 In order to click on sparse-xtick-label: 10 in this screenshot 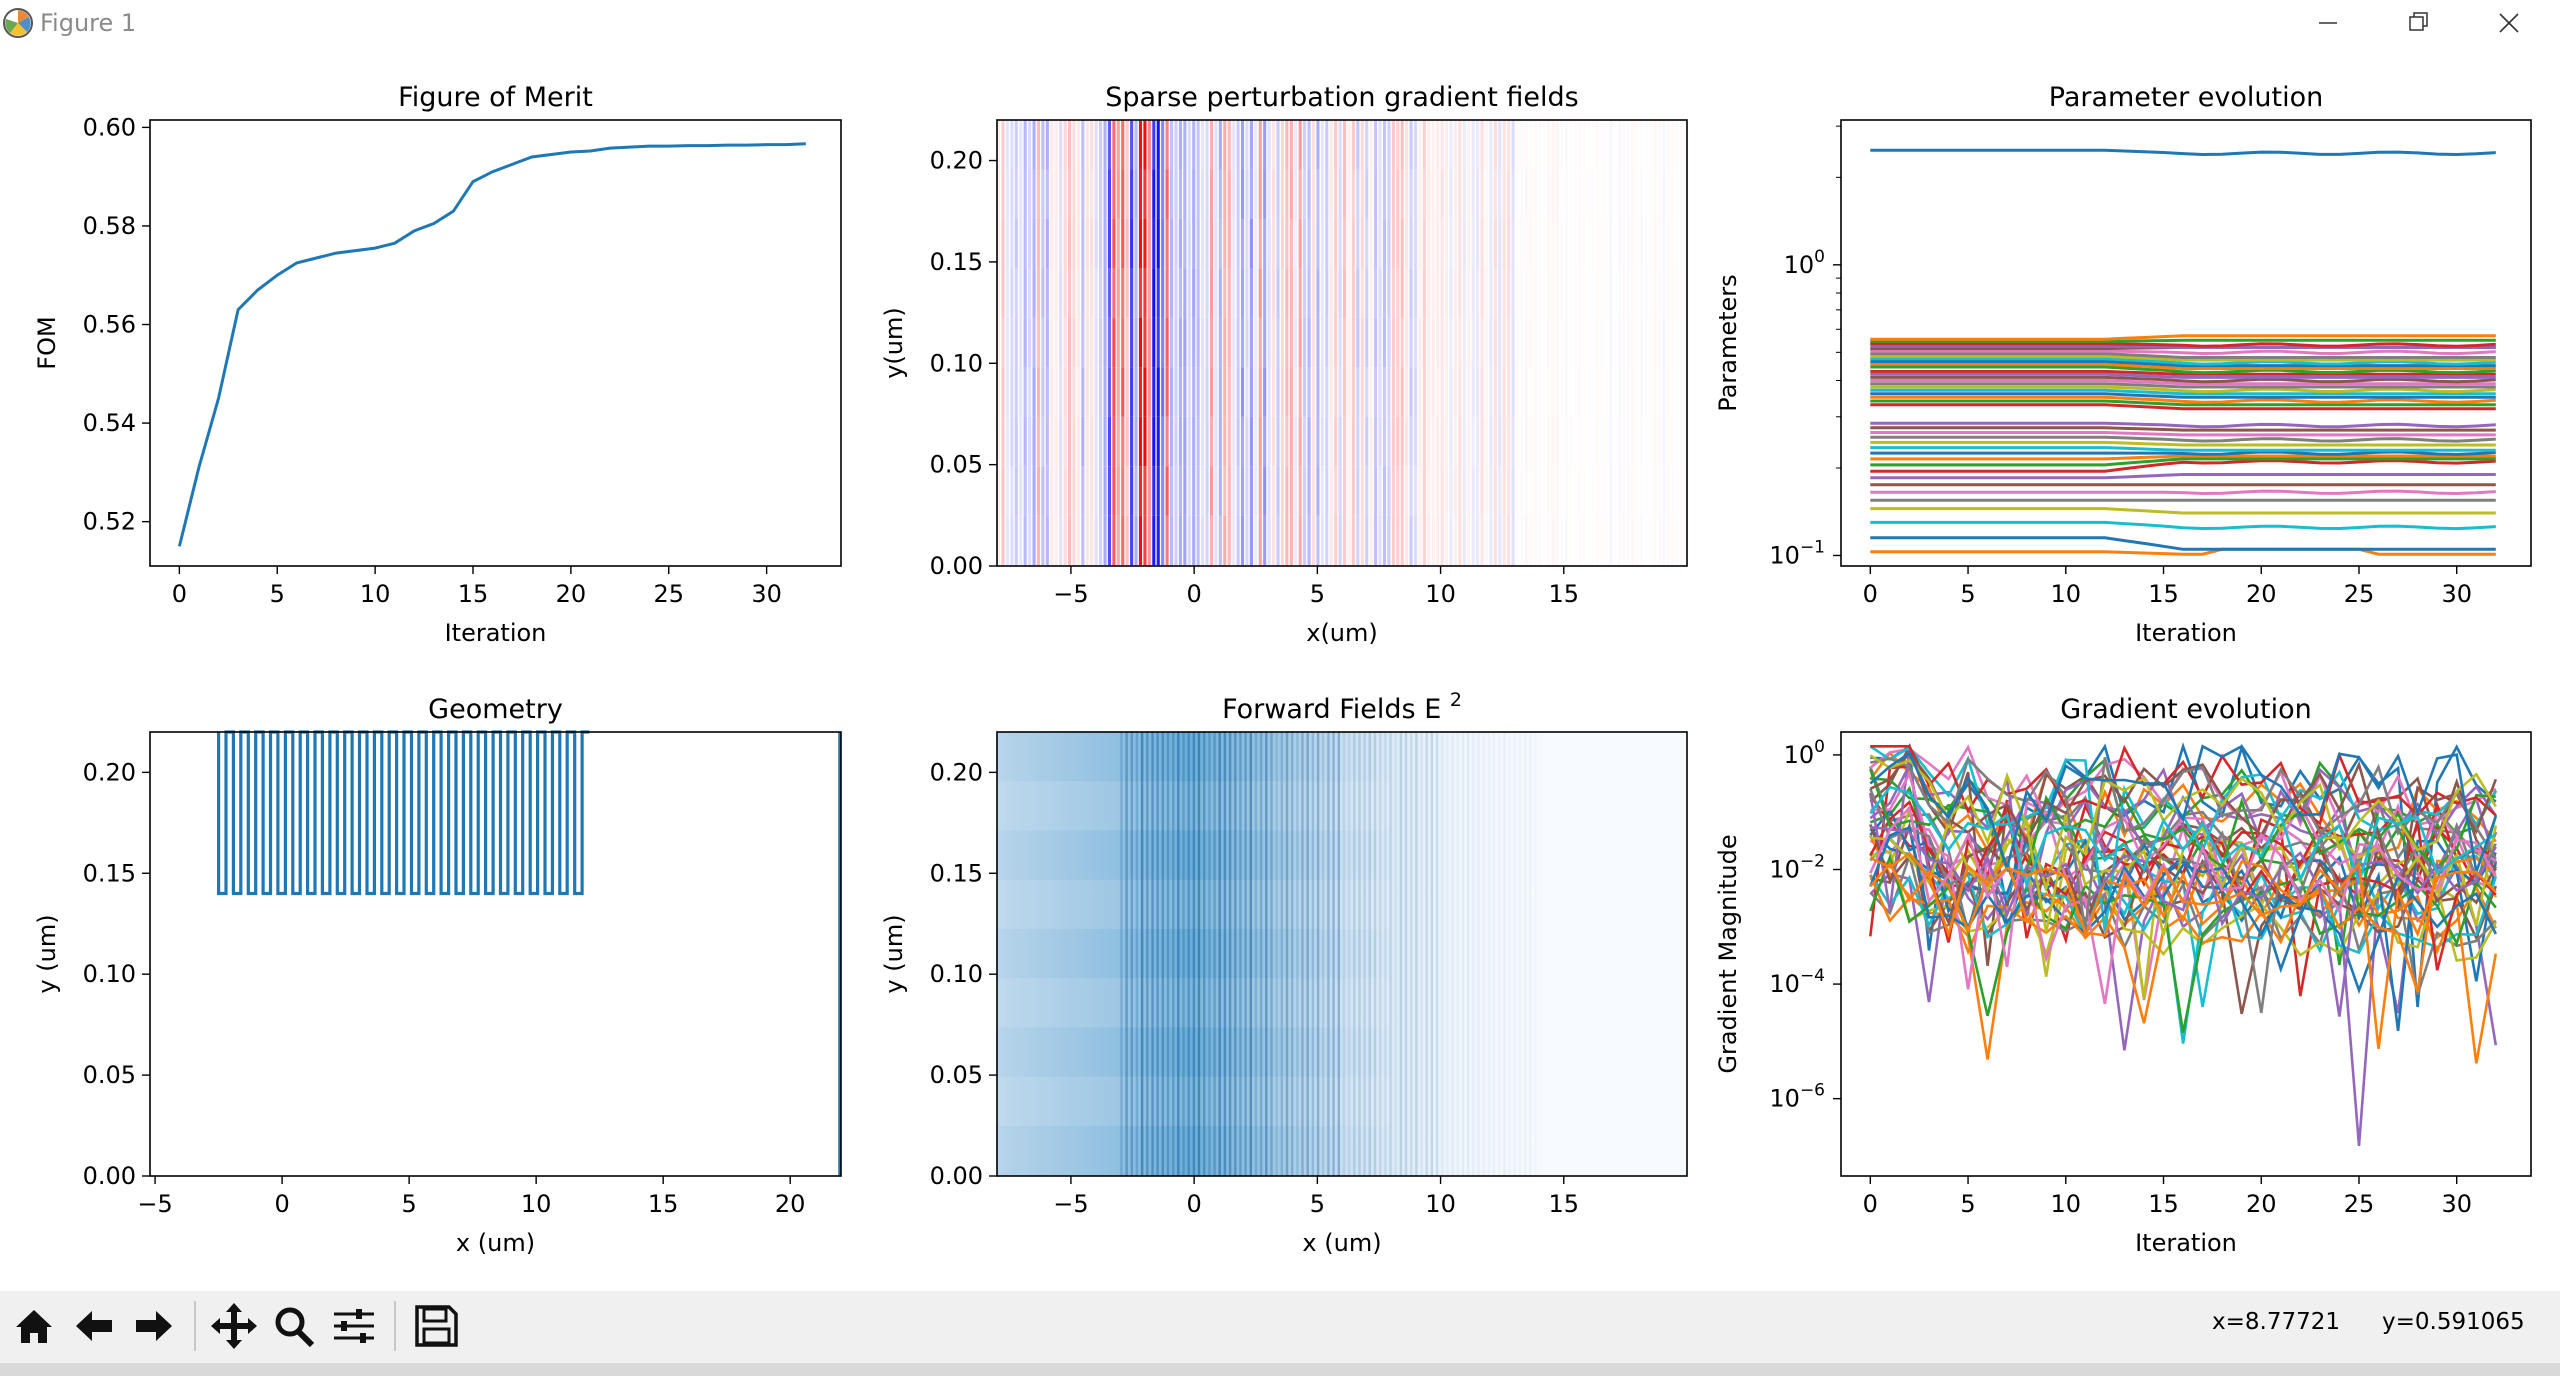, I will do `click(1440, 594)`.